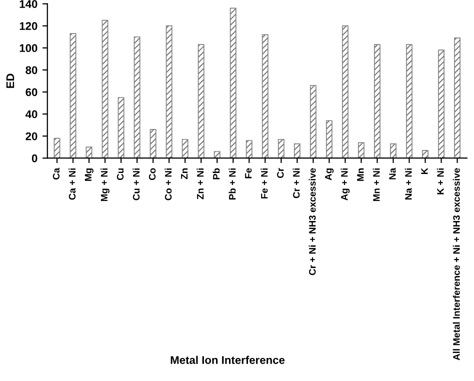 Image resolution: width=474 pixels, height=381 pixels. I want to click on x-tick-label: All Metal Interference + Ni + NH3 excessive, so click(456, 264).